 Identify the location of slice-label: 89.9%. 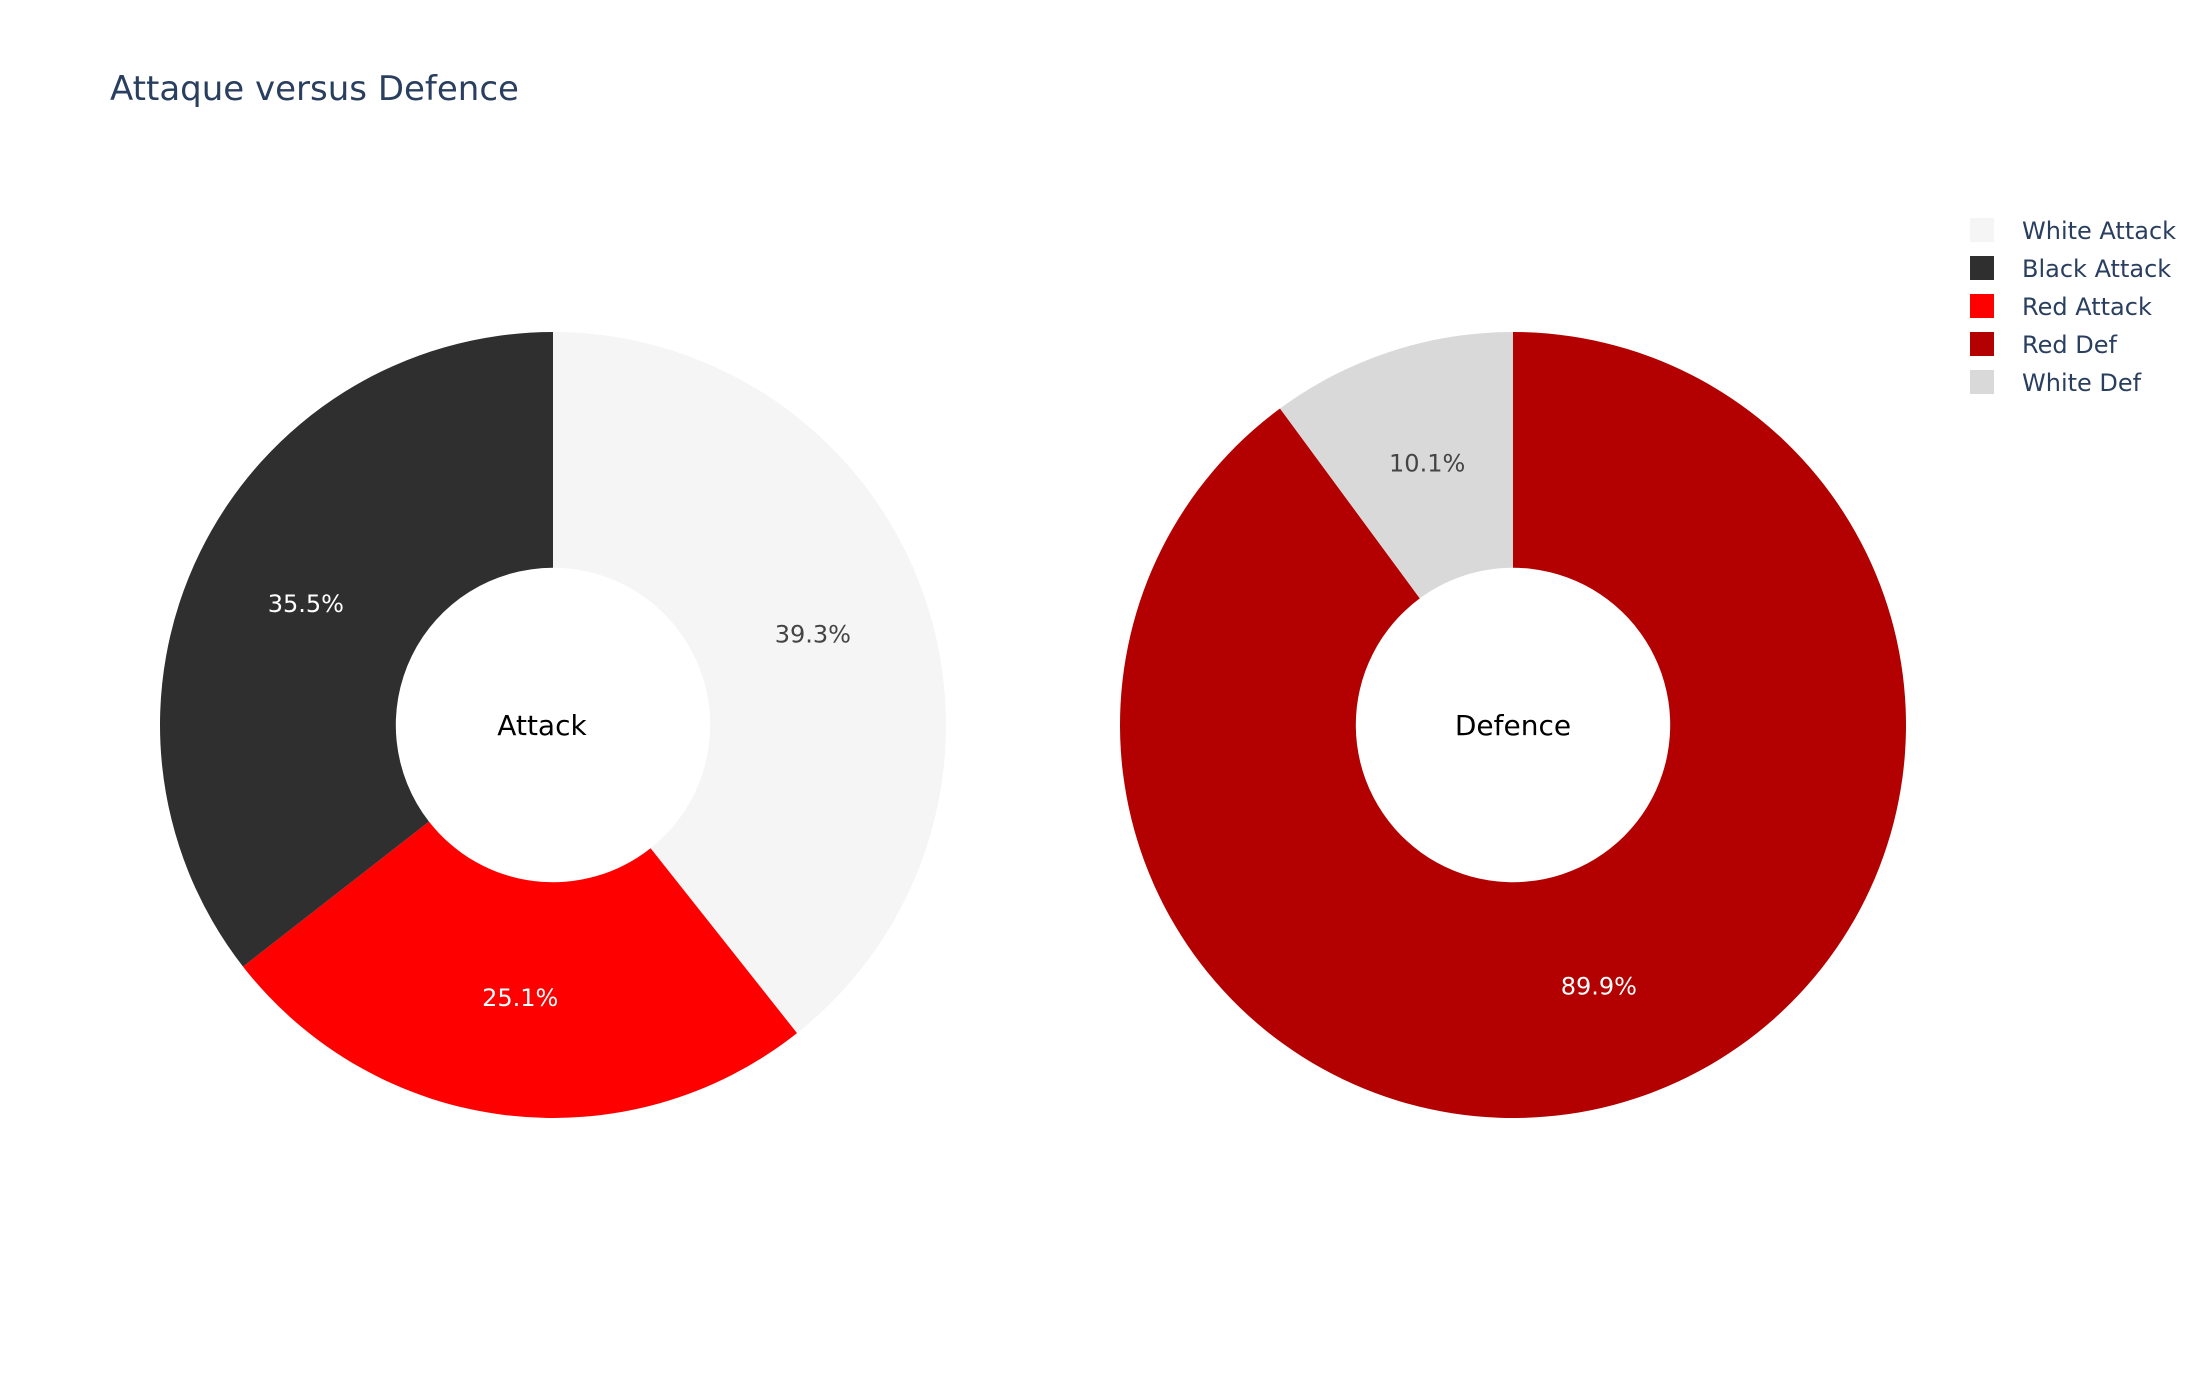
(1599, 986).